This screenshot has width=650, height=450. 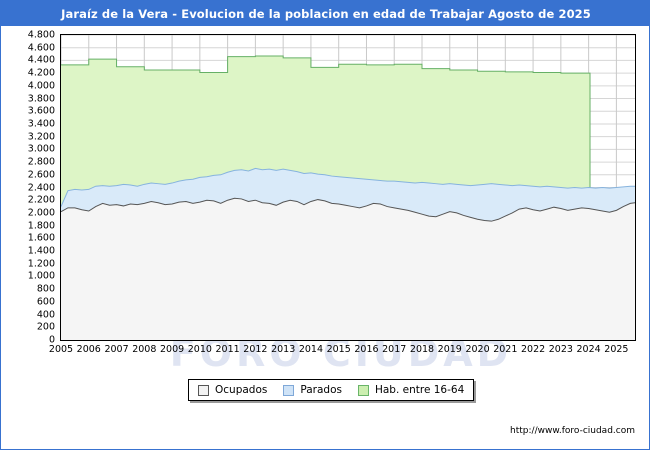 I want to click on series-line-parados, so click(x=348, y=187).